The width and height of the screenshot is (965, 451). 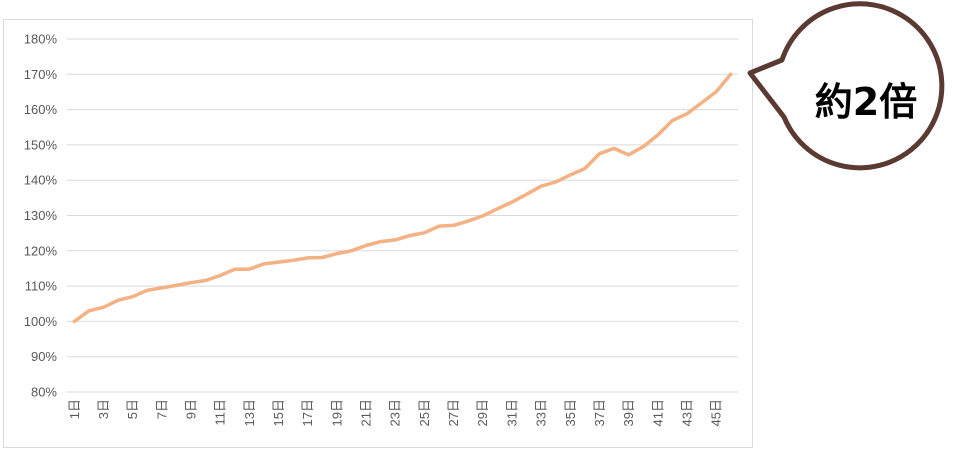 What do you see at coordinates (866, 102) in the screenshot?
I see `callout-text: 約2倍` at bounding box center [866, 102].